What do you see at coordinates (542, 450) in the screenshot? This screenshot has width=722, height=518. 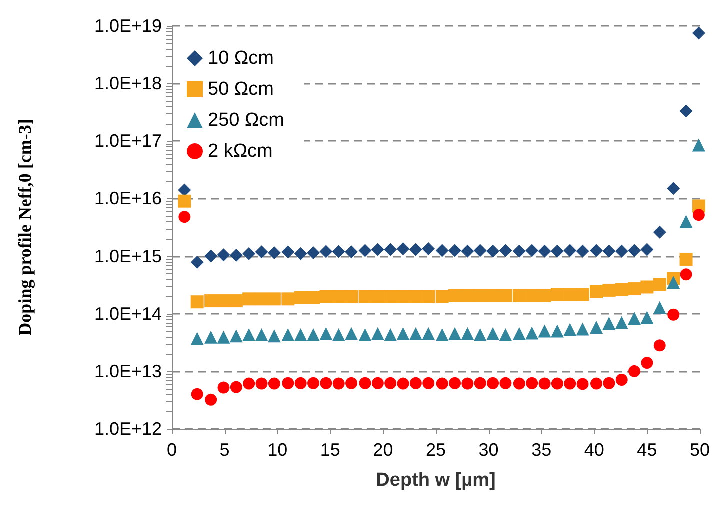 I see `x-tick-label: 35` at bounding box center [542, 450].